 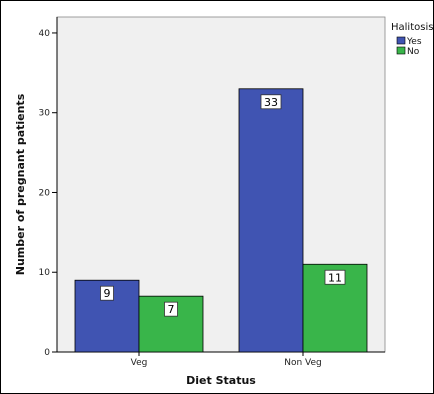 What do you see at coordinates (47, 353) in the screenshot?
I see `y-tick-label: 0` at bounding box center [47, 353].